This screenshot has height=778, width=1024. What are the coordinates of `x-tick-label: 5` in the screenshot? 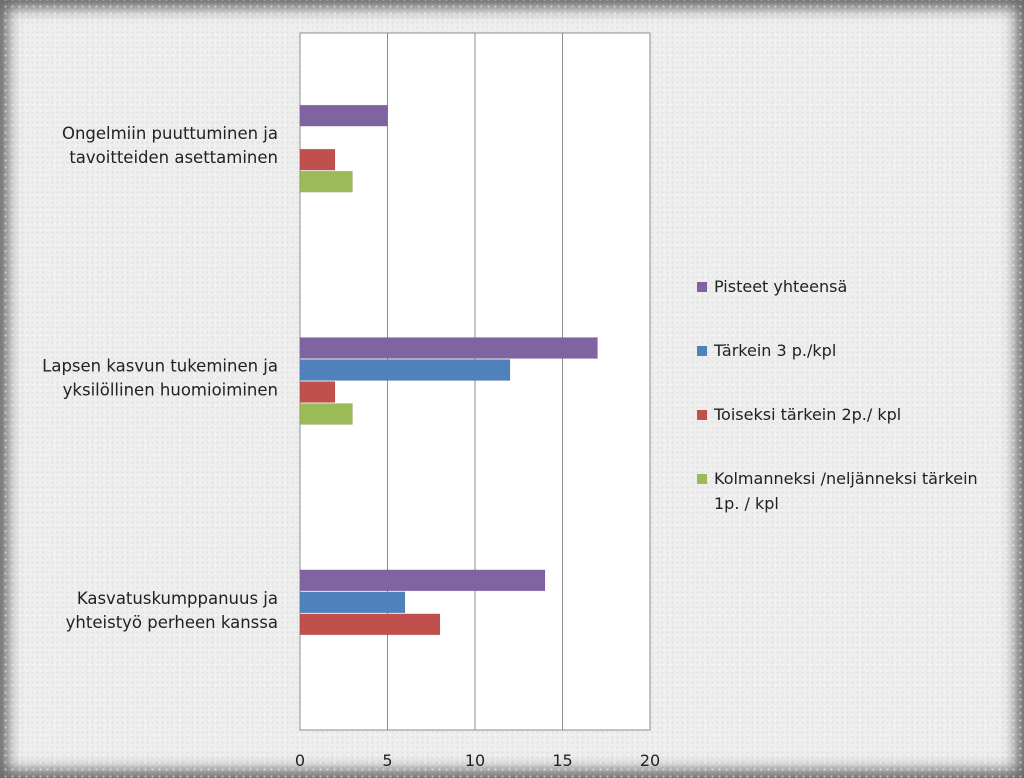 It's located at (387, 760).